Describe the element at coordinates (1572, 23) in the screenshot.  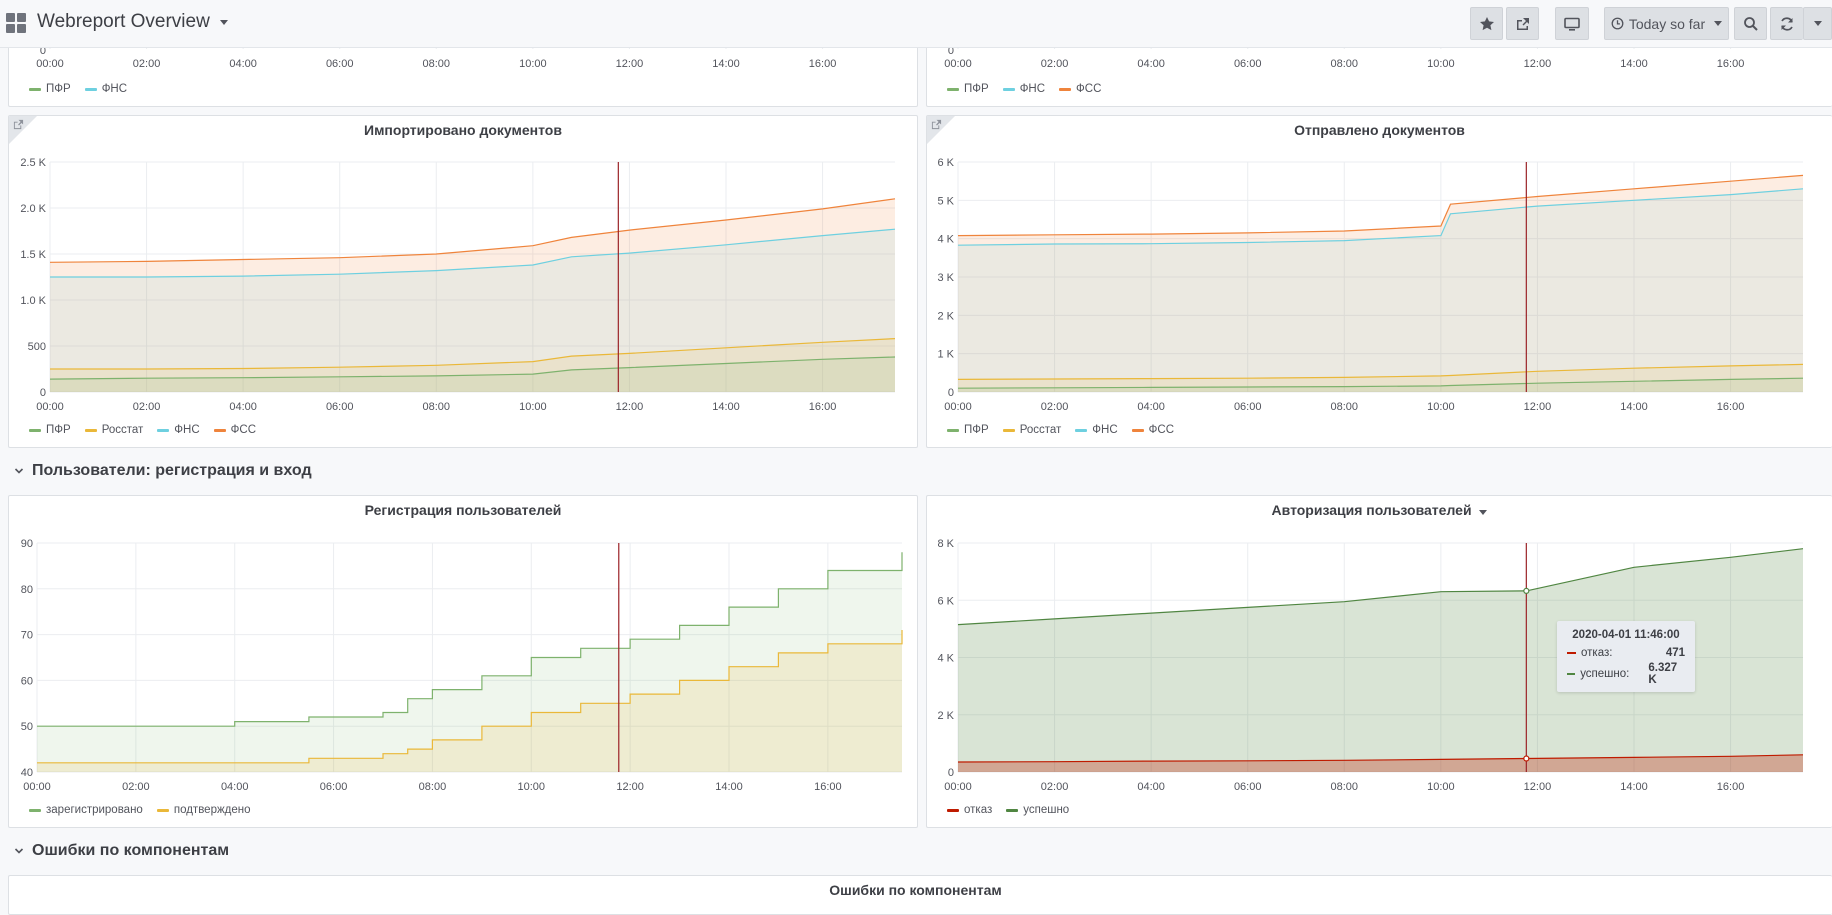
I see `tv-mode-button` at that location.